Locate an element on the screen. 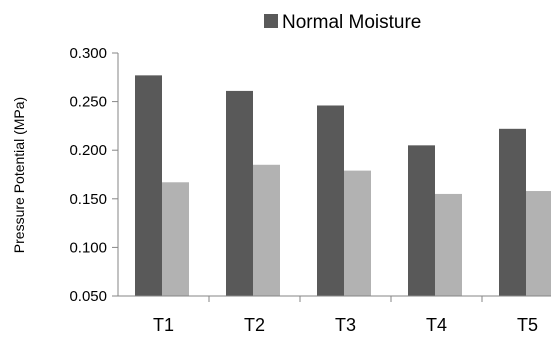 The width and height of the screenshot is (551, 341). x-category-label-t4: T4 is located at coordinates (436, 325).